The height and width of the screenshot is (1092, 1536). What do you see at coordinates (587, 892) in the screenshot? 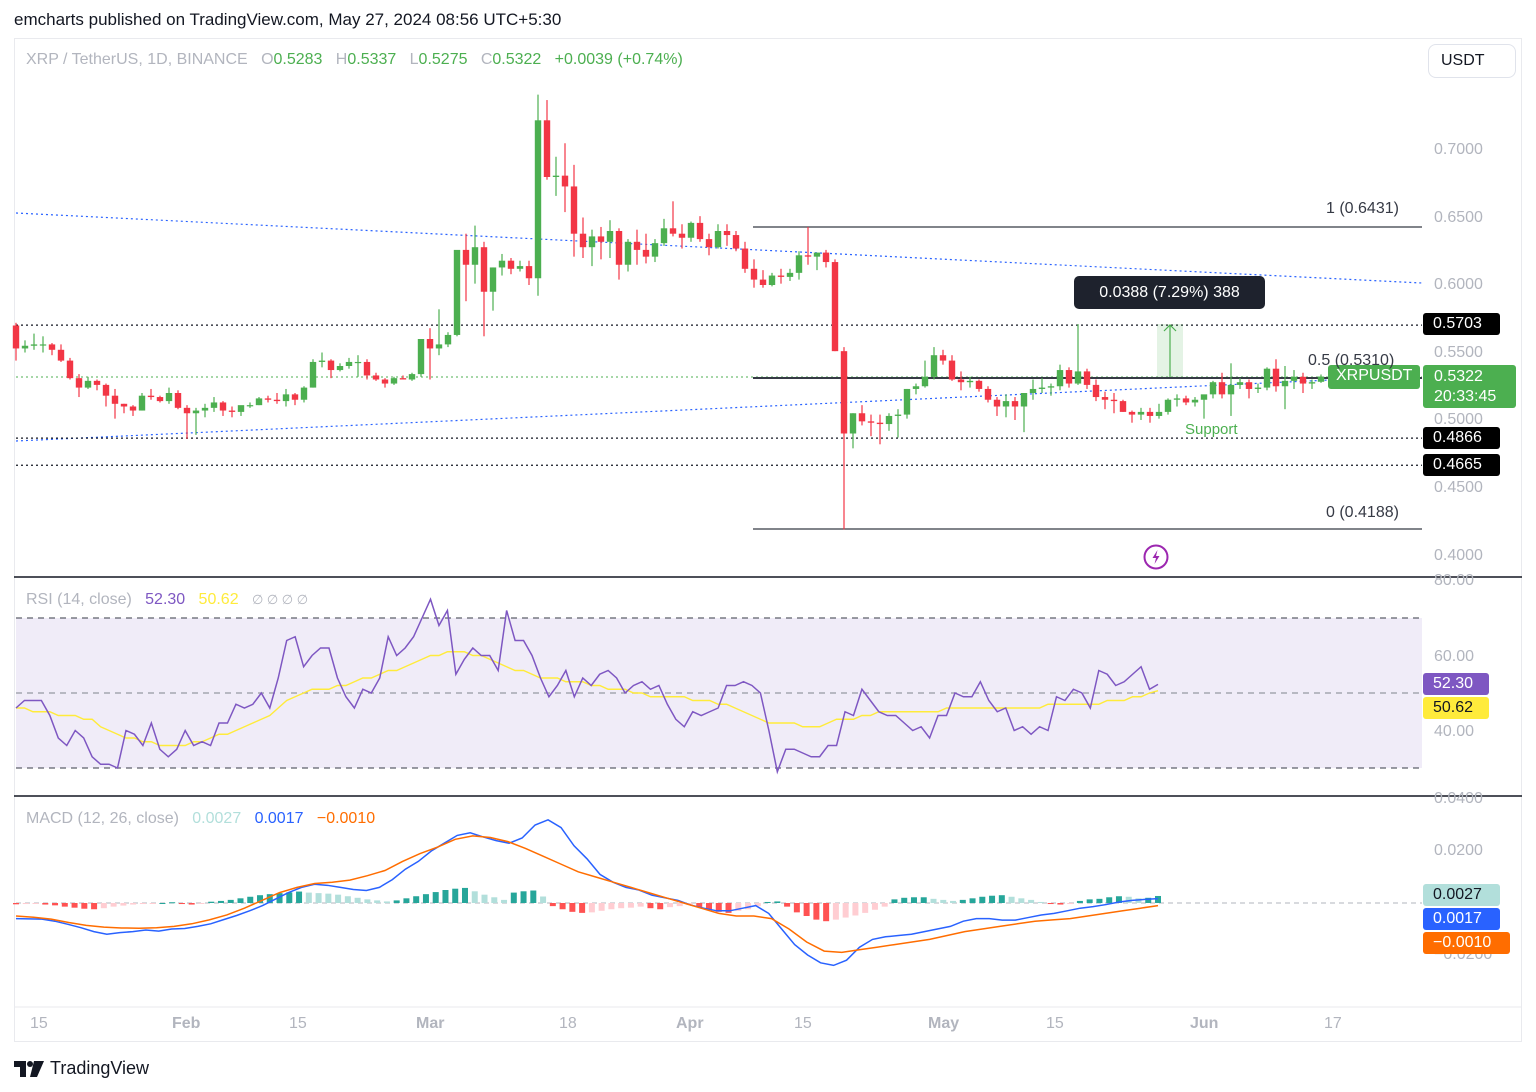
I see `macd-line` at bounding box center [587, 892].